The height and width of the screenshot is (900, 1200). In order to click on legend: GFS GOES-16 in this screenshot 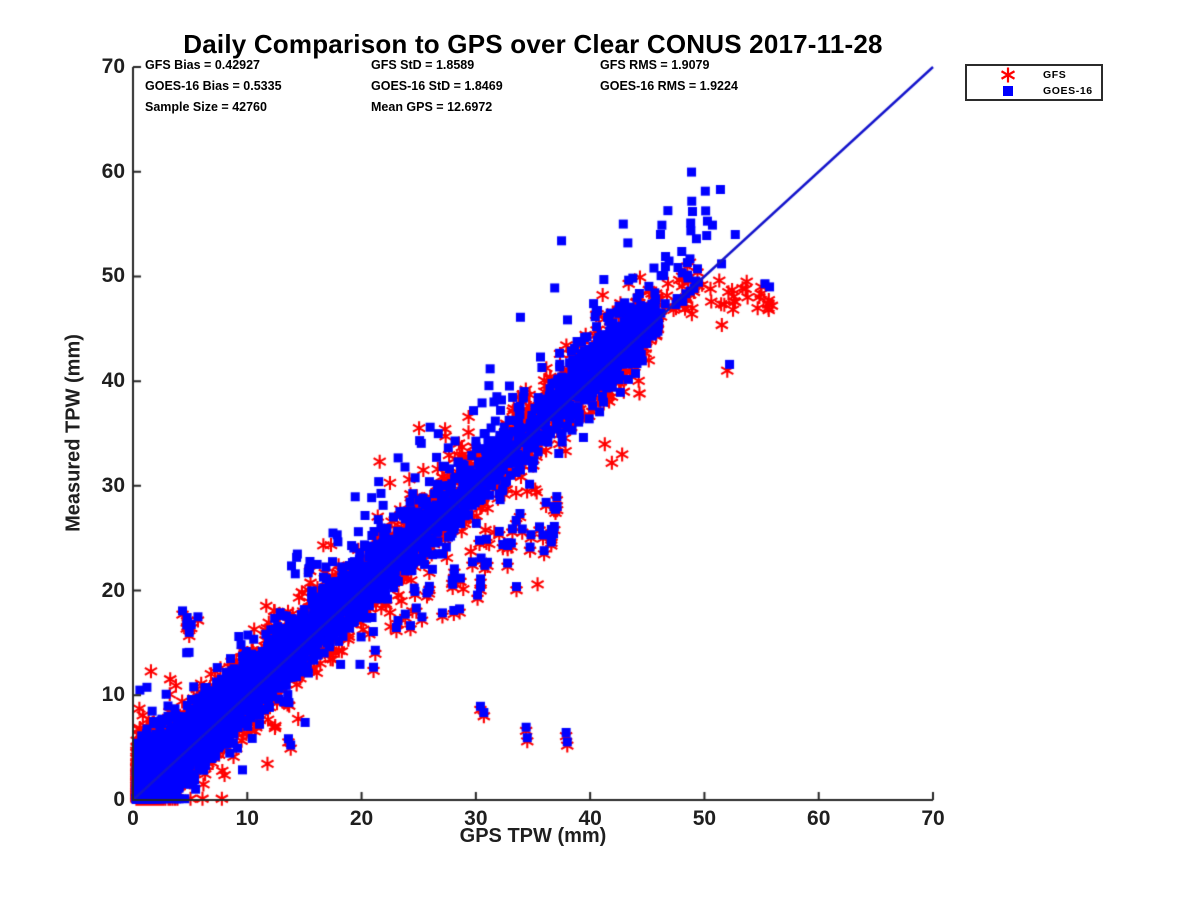, I will do `click(1034, 82)`.